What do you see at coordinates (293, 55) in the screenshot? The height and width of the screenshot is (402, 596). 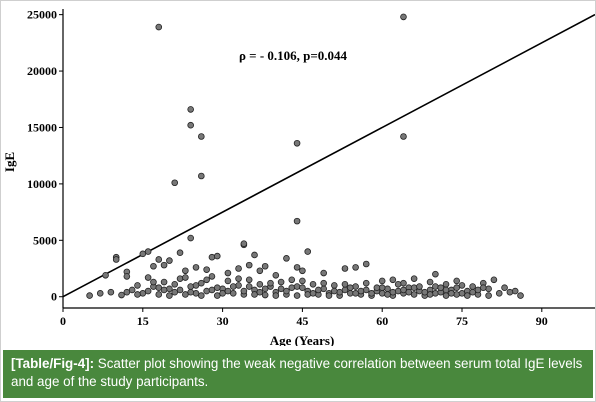 I see `correlation-annotation: ρ = - 0.106, p=0.044` at bounding box center [293, 55].